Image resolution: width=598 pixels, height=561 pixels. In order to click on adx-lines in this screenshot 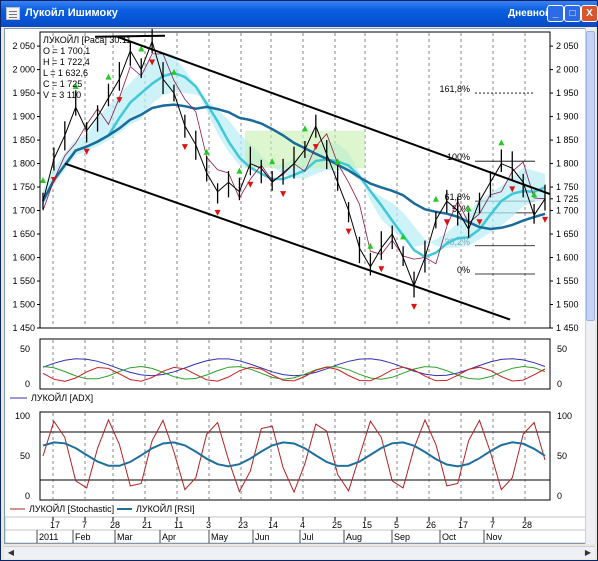, I will do `click(294, 370)`.